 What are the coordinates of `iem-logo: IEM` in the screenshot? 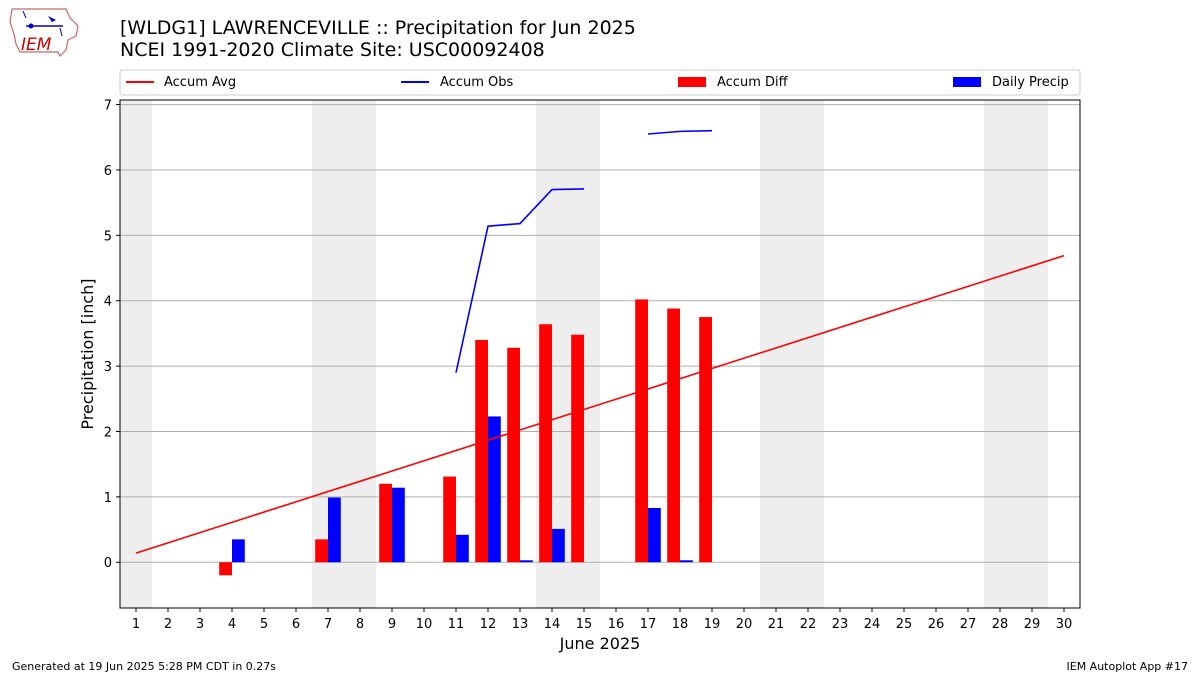 It's located at (44, 33).